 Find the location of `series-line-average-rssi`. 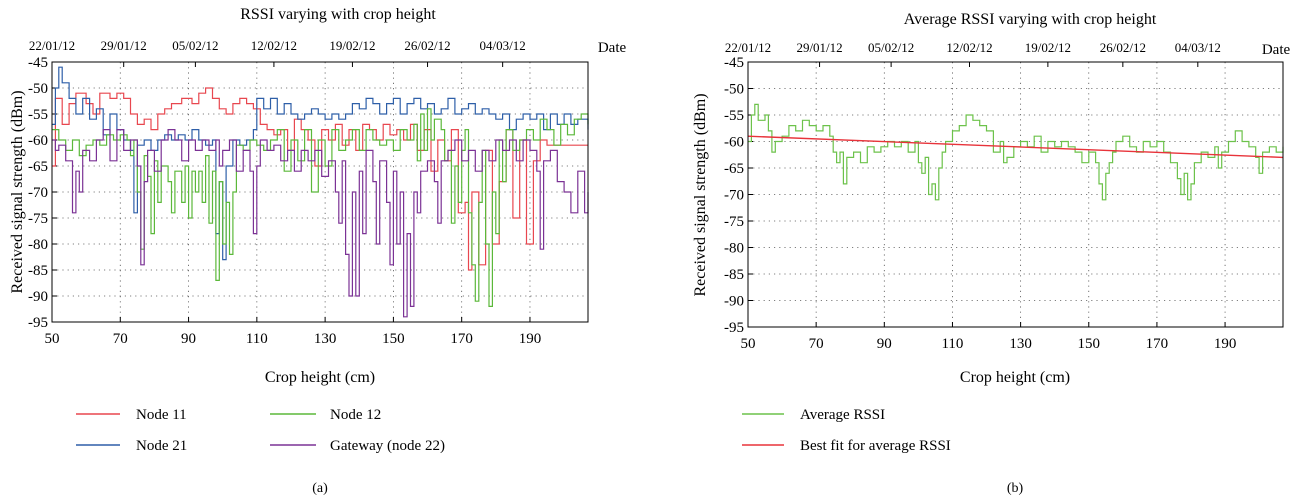

series-line-average-rssi is located at coordinates (1016, 152).